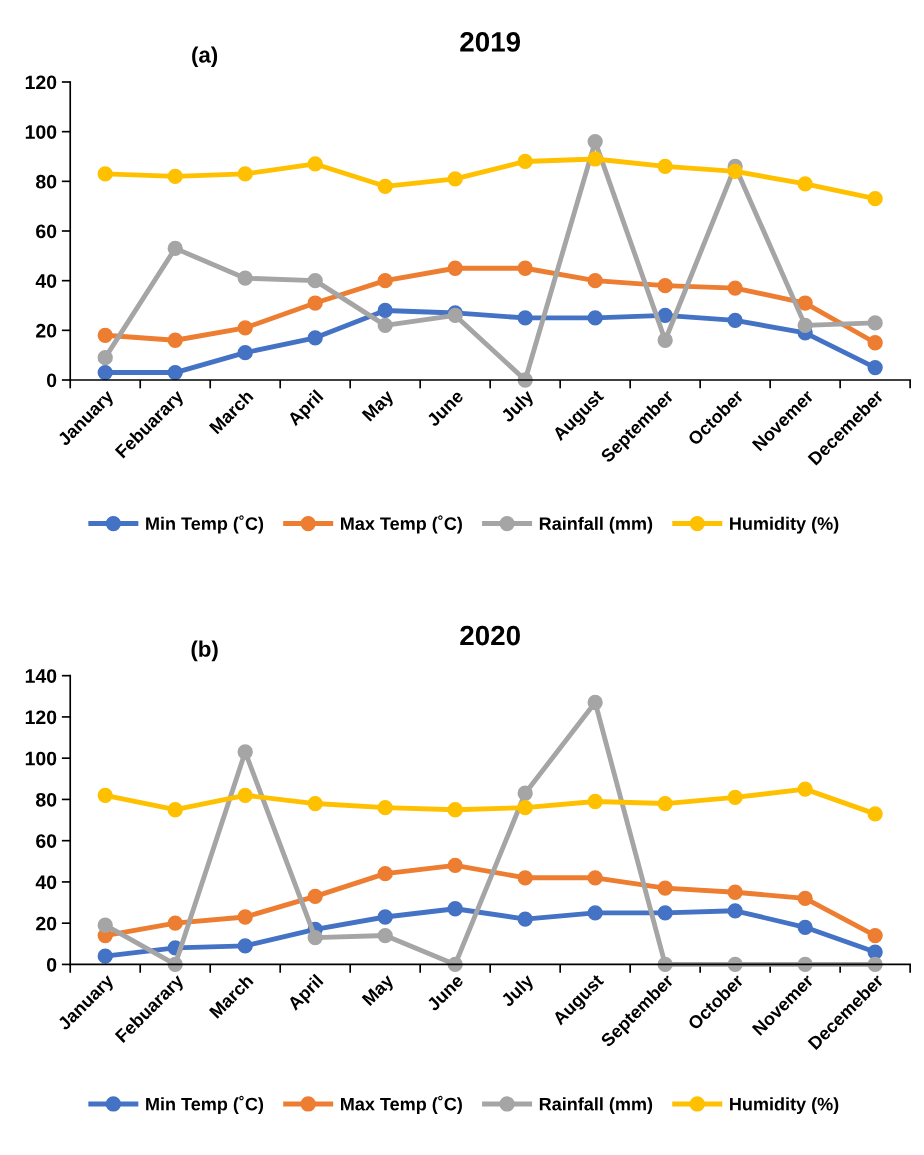 The height and width of the screenshot is (1155, 924). I want to click on y-tick-label: 140, so click(41, 676).